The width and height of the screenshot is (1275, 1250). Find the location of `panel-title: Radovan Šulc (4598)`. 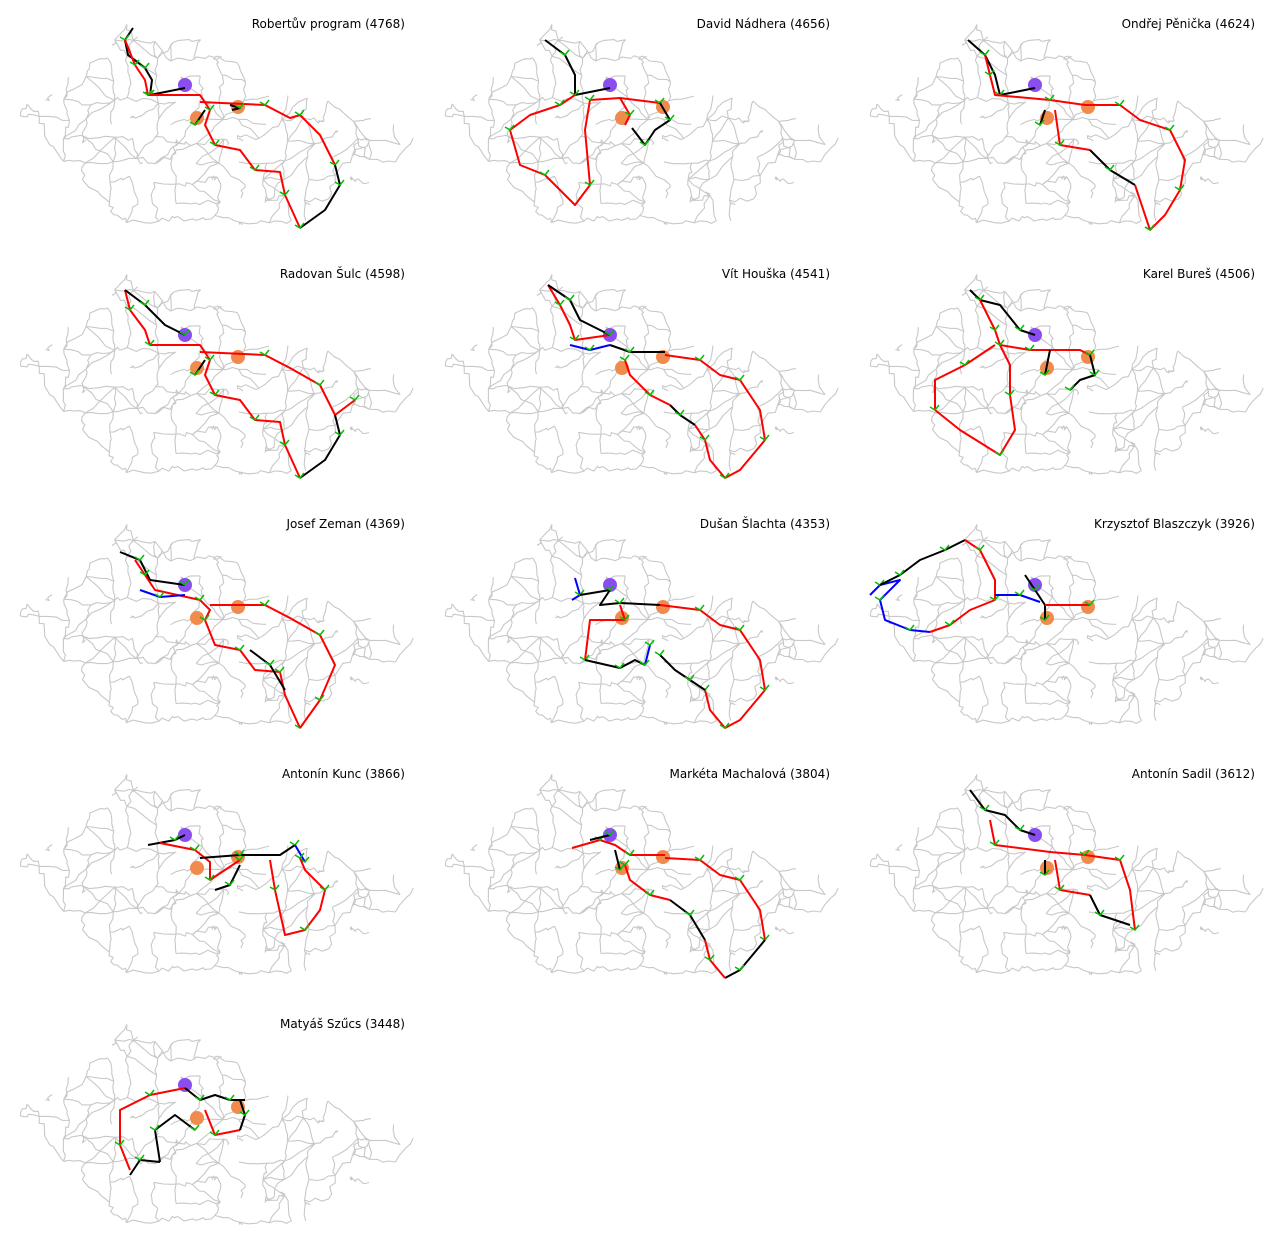

panel-title: Radovan Šulc (4598) is located at coordinates (342, 274).